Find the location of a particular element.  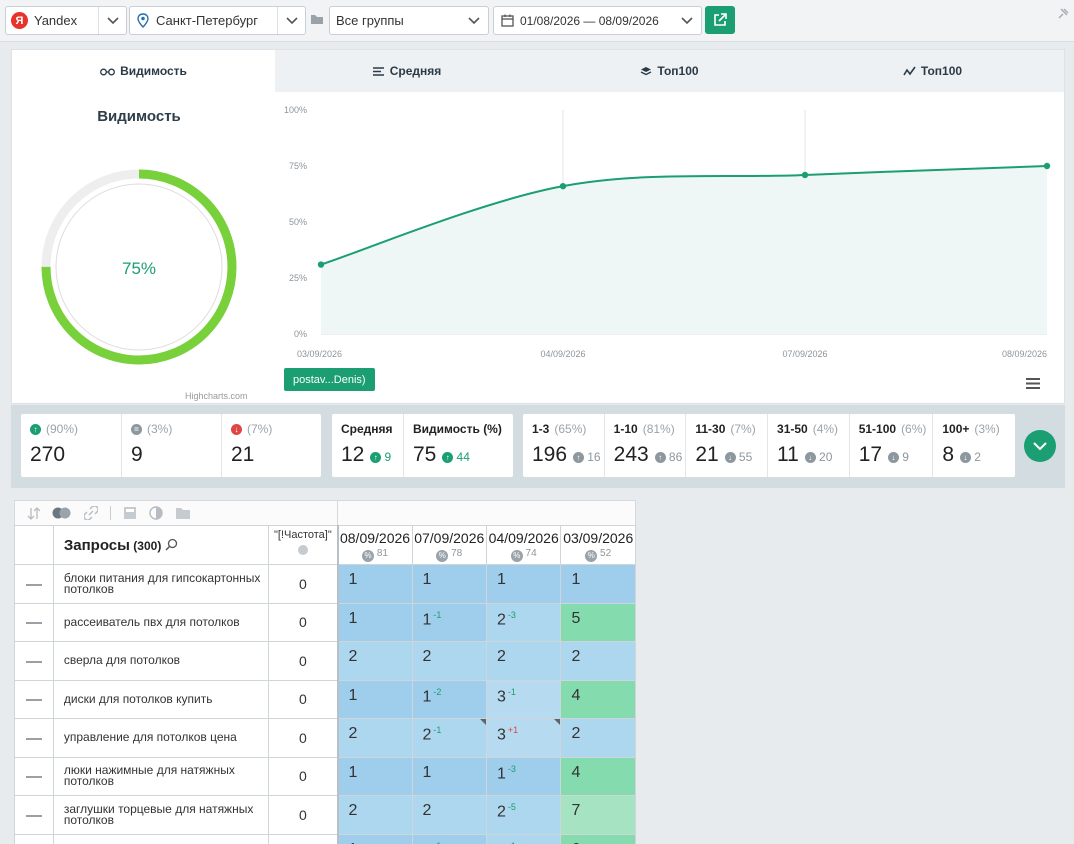

position-cell: 1 -2 is located at coordinates (449, 699).